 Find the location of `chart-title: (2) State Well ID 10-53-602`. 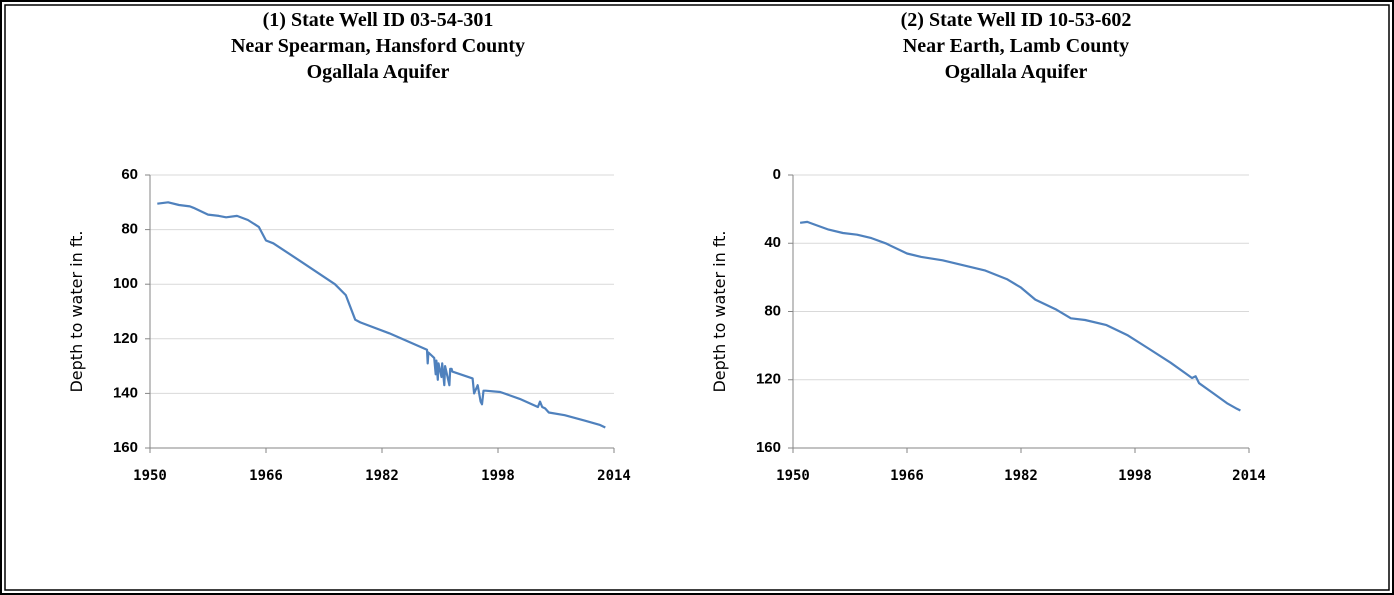

chart-title: (2) State Well ID 10-53-602 is located at coordinates (1016, 20).